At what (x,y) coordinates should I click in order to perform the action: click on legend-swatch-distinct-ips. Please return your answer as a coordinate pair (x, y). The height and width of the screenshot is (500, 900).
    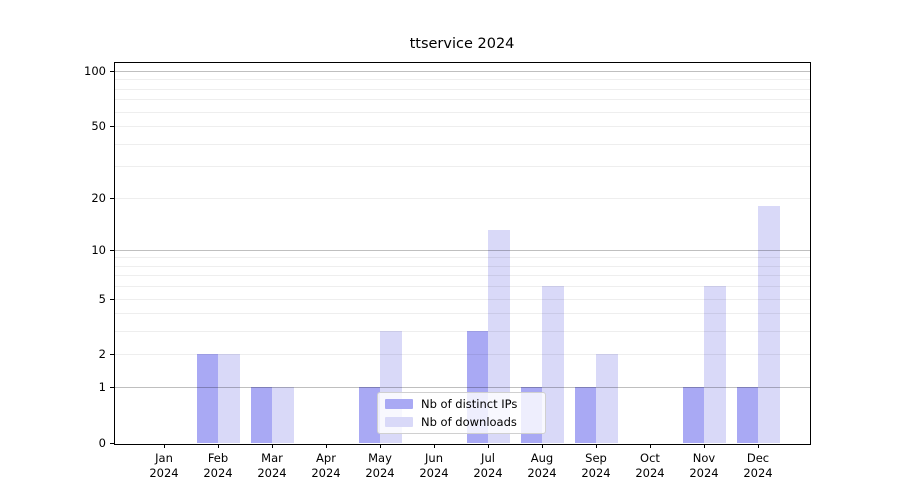
    Looking at the image, I should click on (399, 404).